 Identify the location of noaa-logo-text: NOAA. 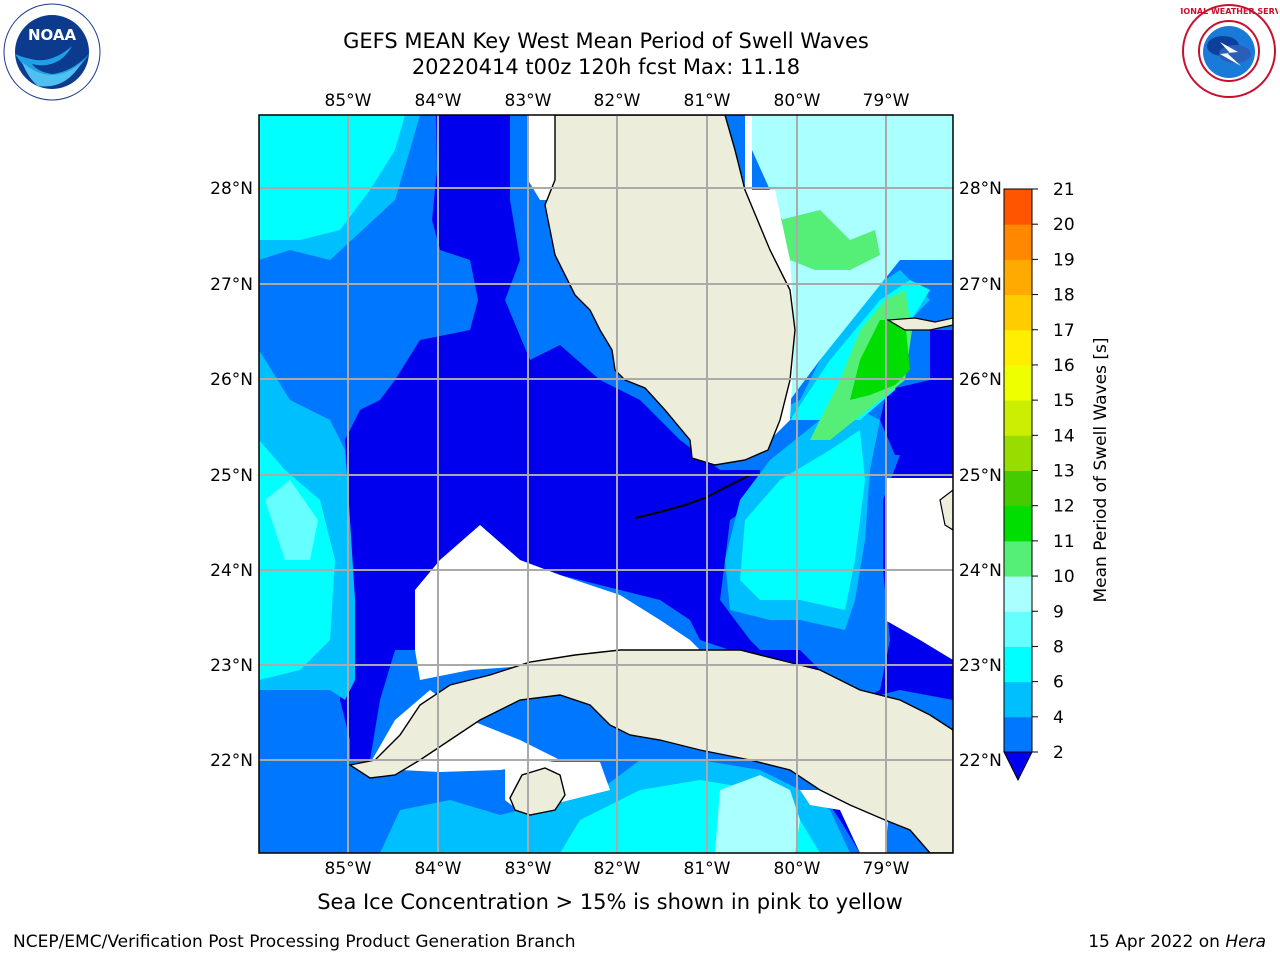
(52, 35).